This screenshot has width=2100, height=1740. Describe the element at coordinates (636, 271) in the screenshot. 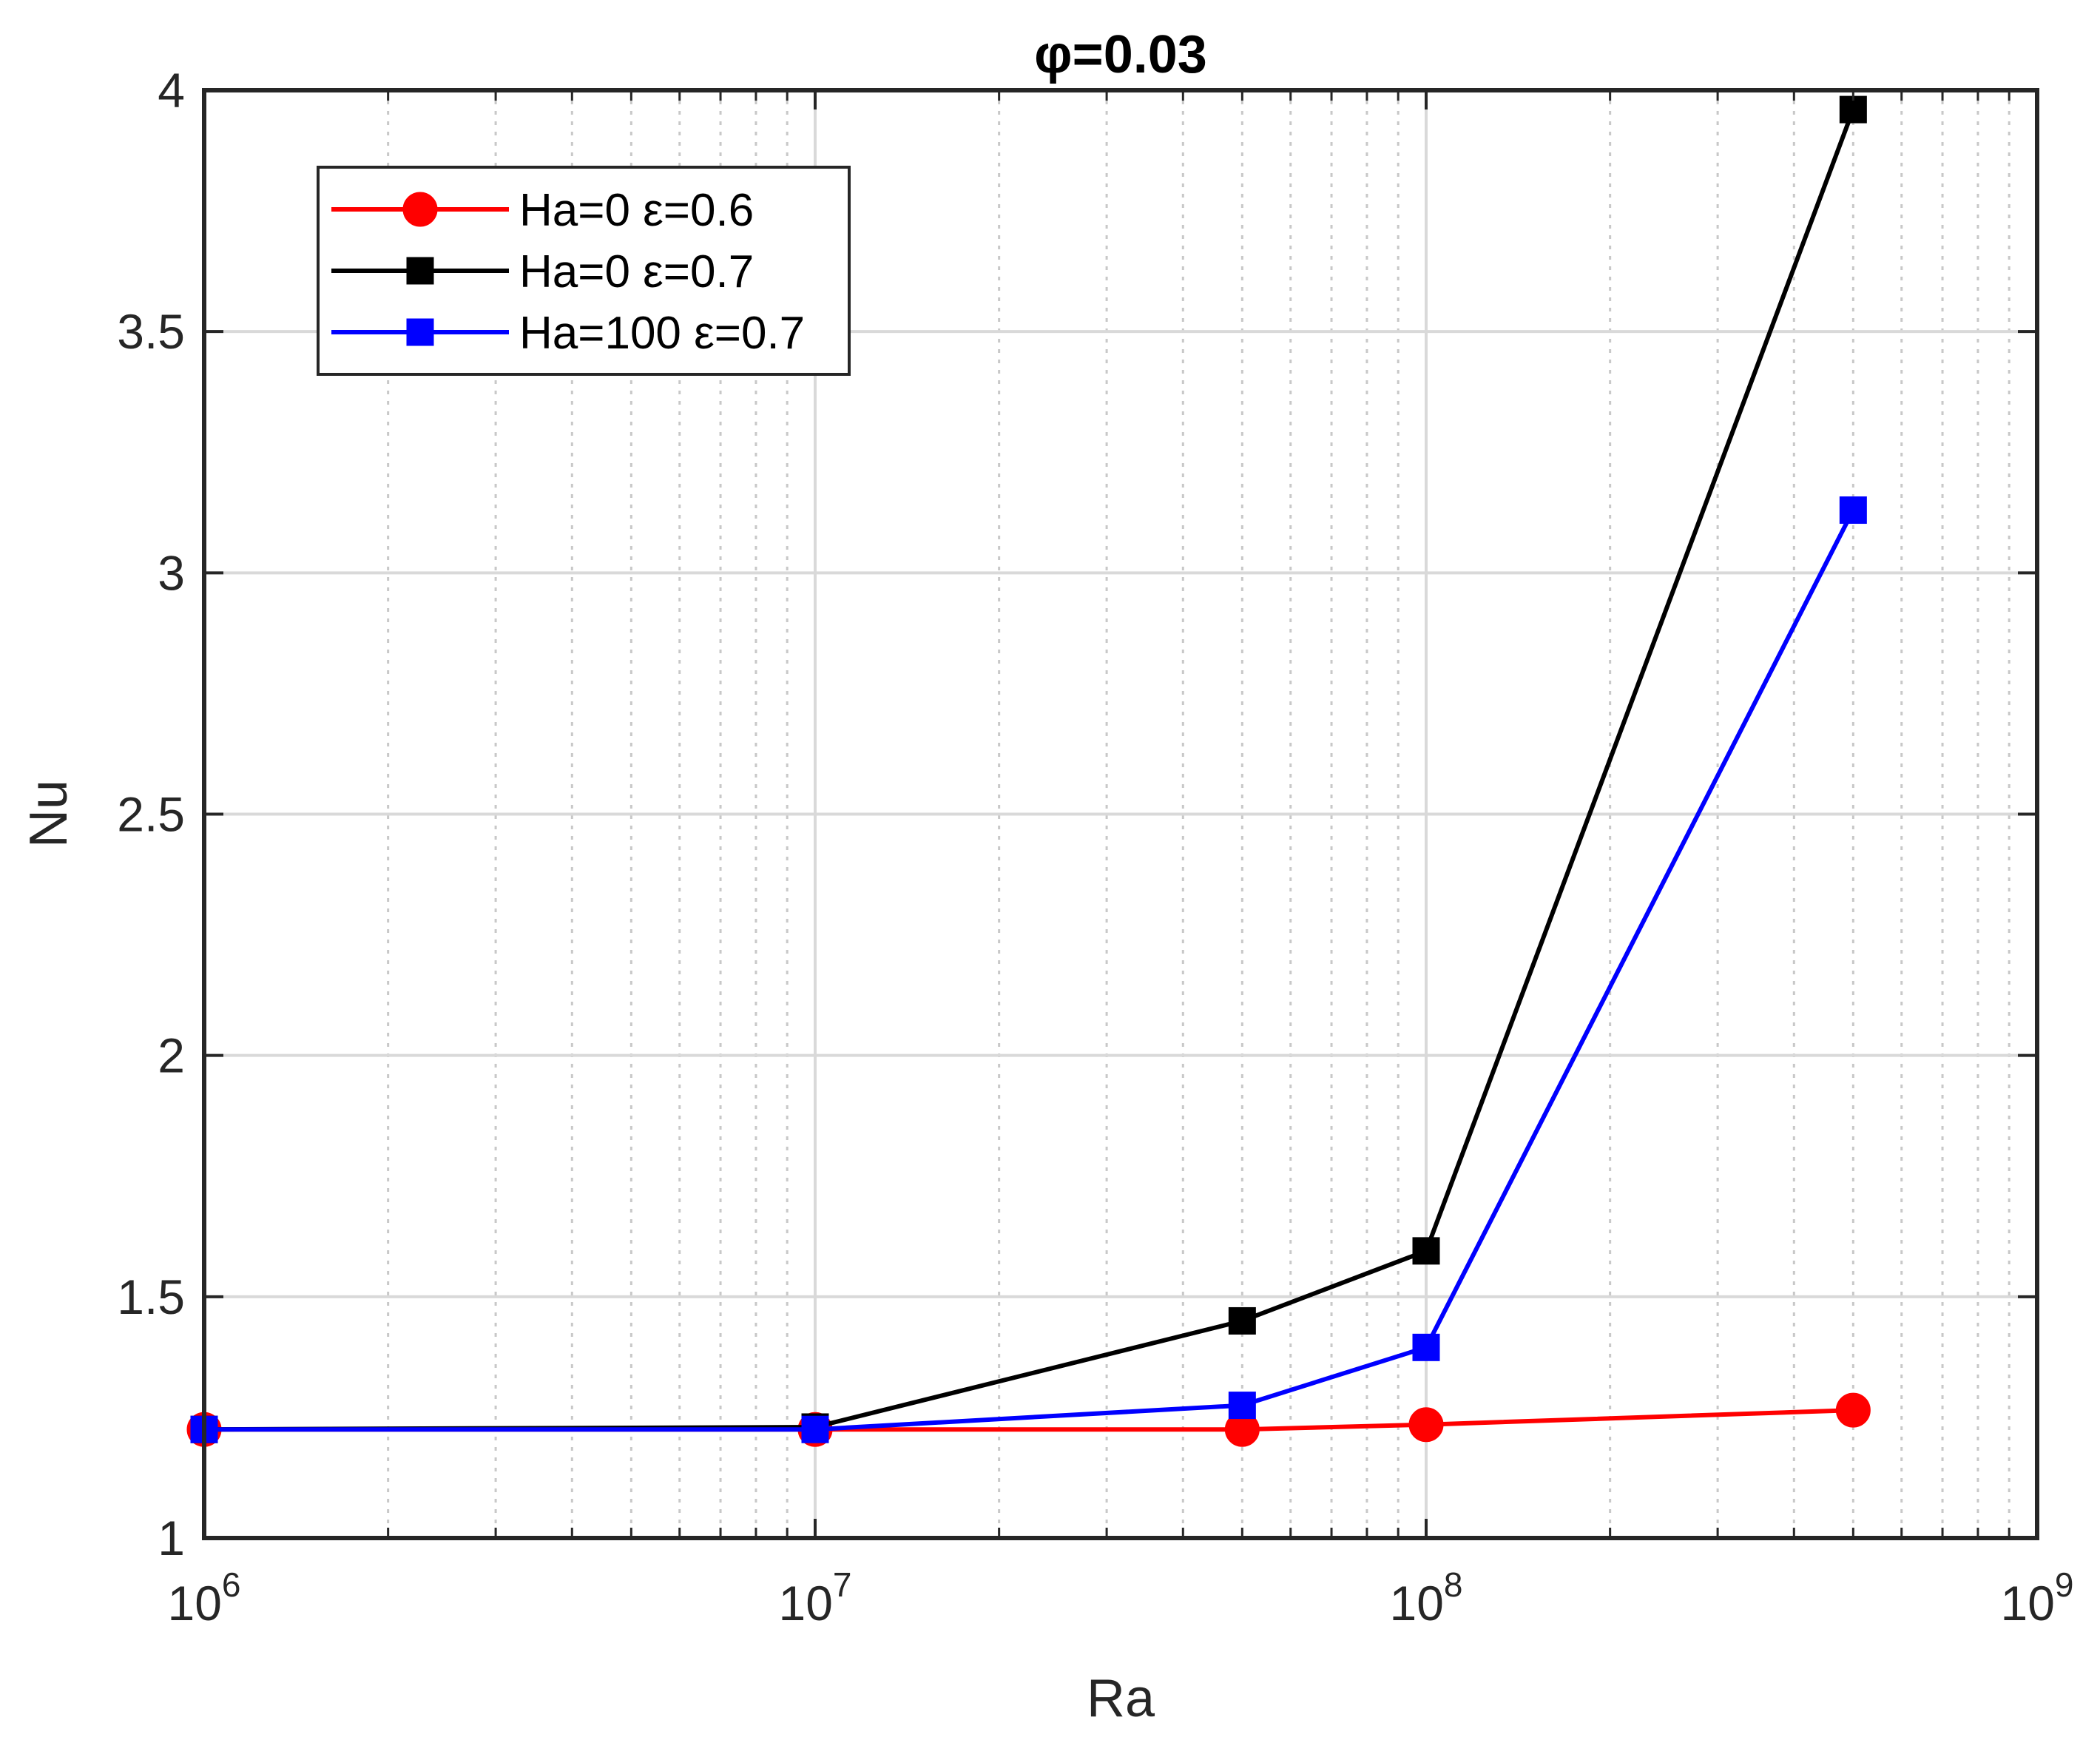

I see `legend-label: Ha=0 ε=0.7` at that location.